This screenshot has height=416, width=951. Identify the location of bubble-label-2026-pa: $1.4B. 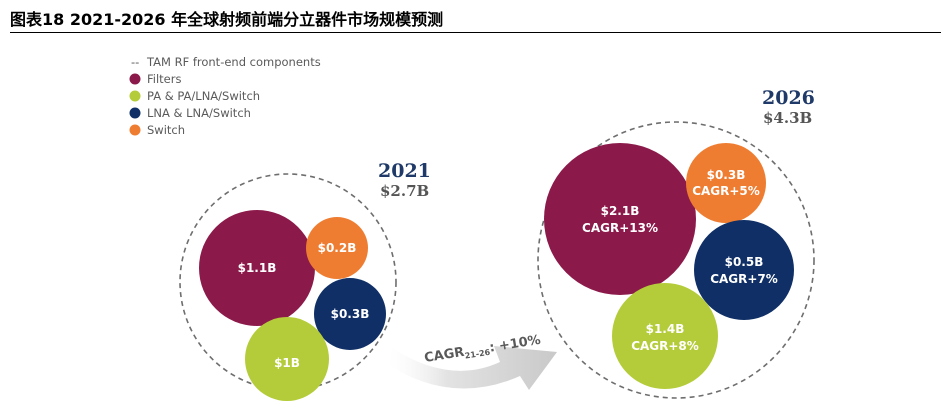
(665, 329).